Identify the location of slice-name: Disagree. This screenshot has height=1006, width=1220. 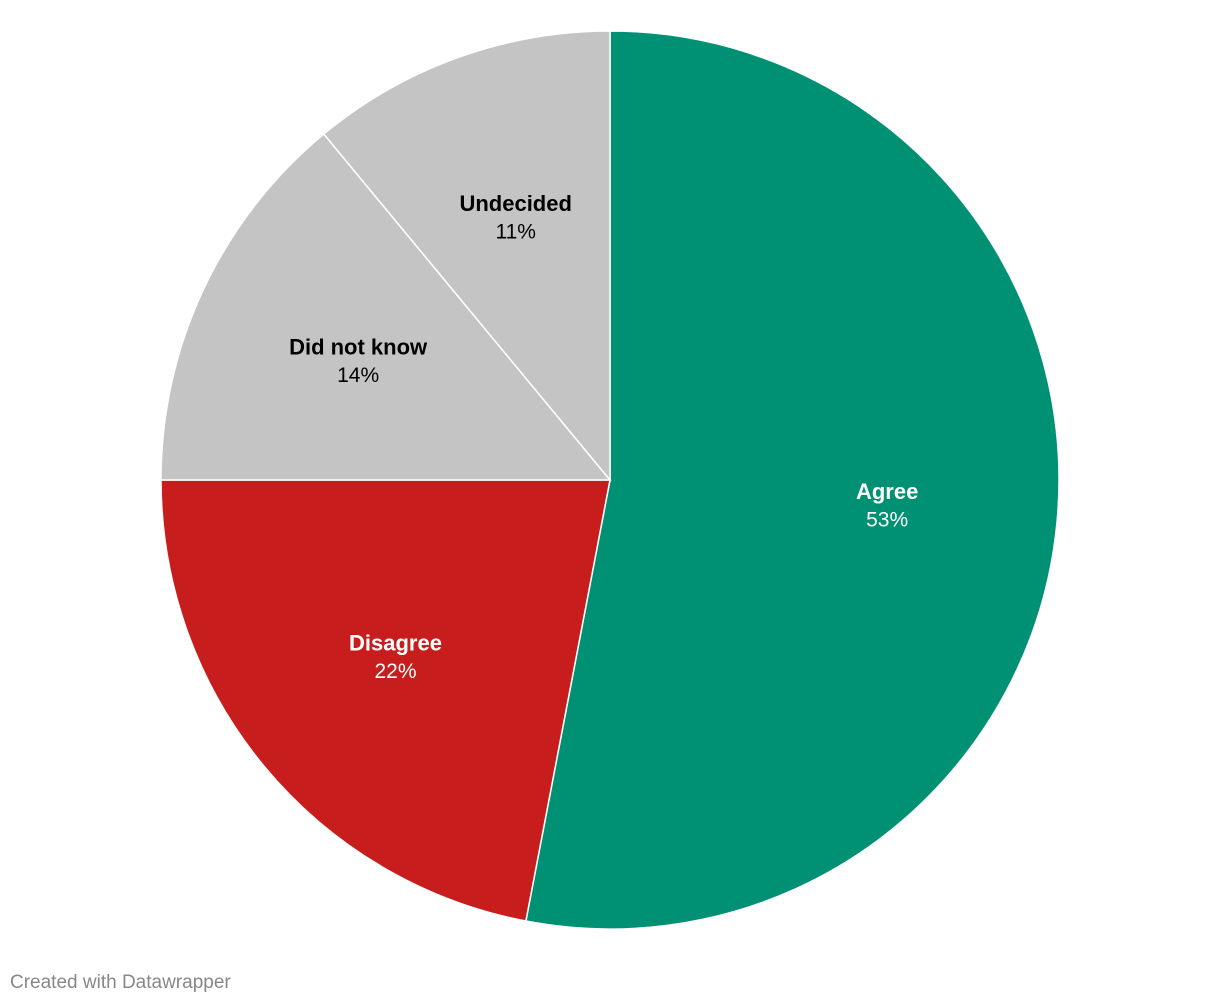
(395, 642).